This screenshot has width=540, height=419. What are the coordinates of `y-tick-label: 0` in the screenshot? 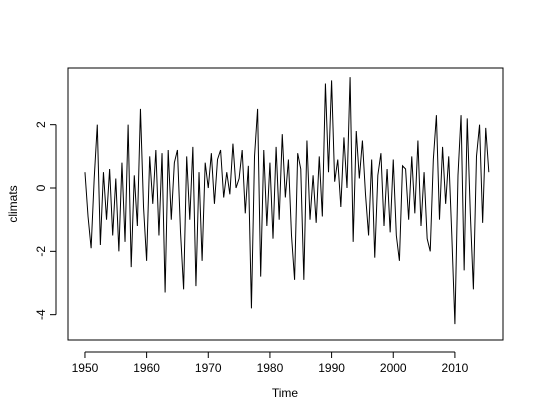 It's located at (41, 187).